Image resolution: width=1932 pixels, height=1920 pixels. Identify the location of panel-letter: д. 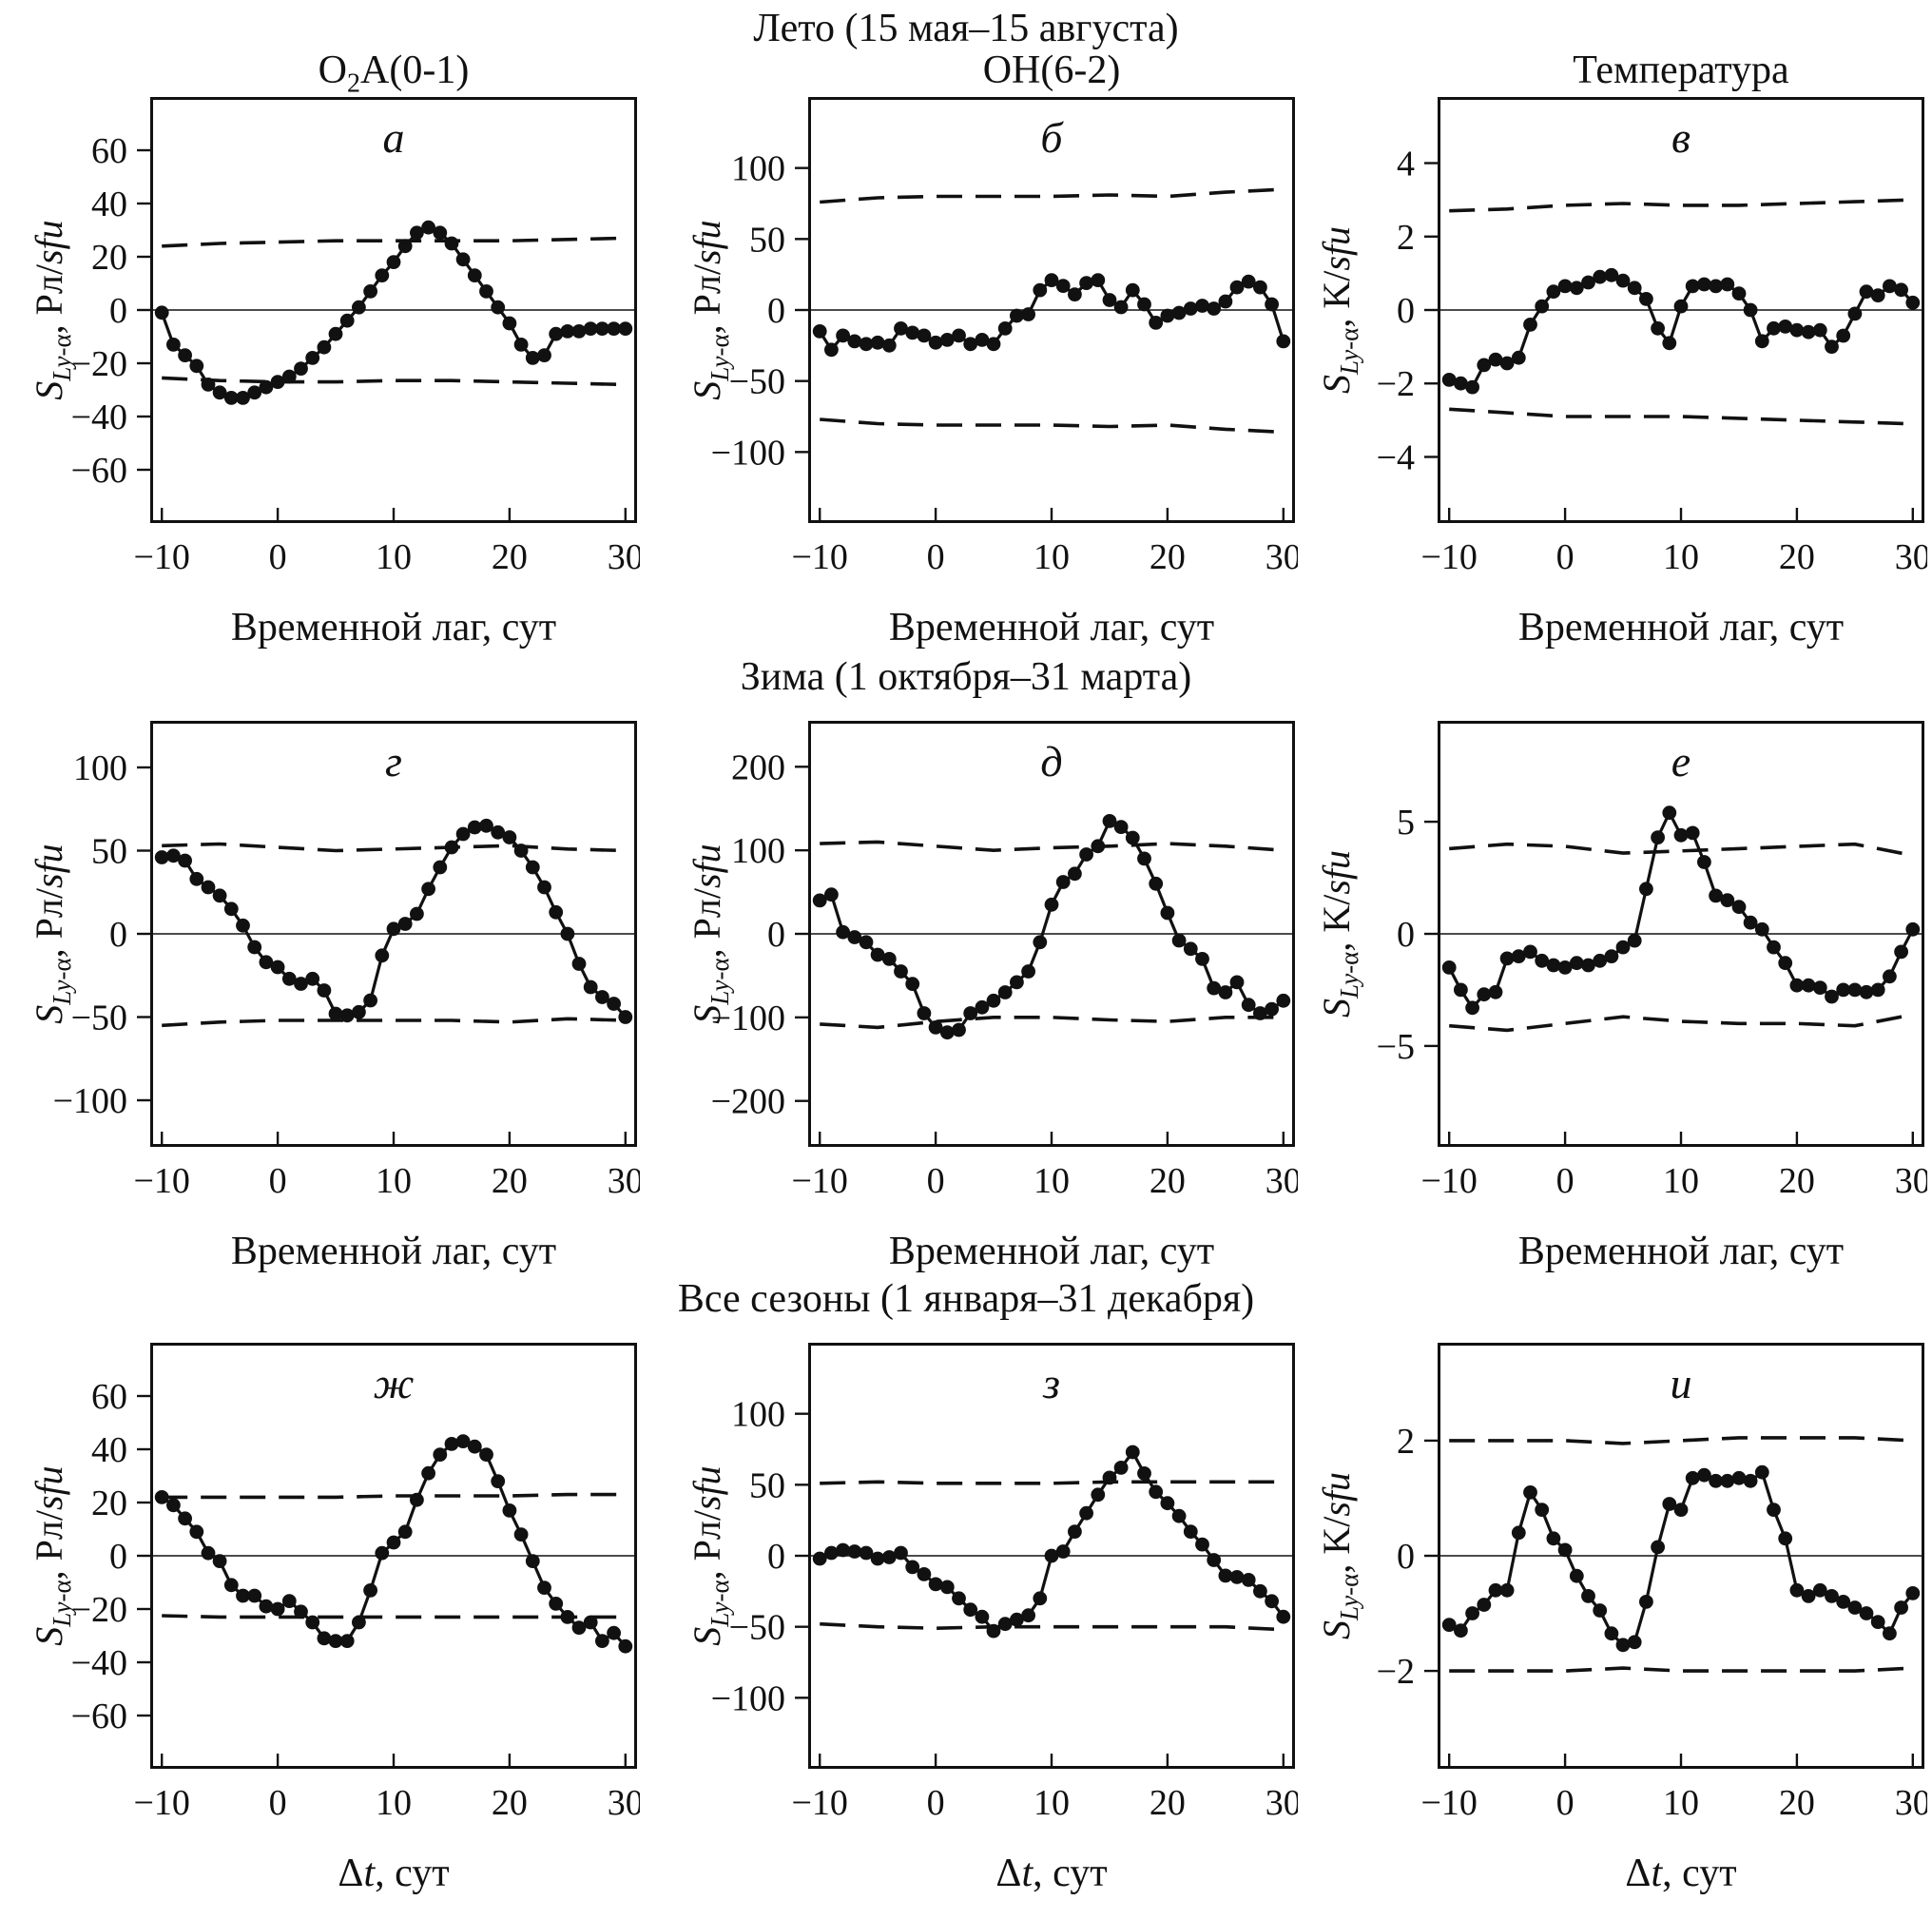
(1051, 761).